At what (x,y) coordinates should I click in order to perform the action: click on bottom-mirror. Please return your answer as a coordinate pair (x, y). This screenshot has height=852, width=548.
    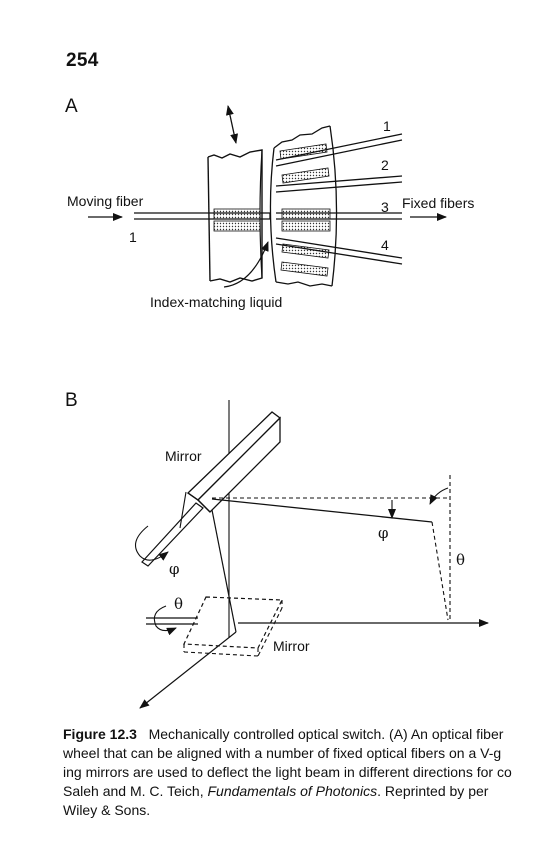
    Looking at the image, I should click on (214, 626).